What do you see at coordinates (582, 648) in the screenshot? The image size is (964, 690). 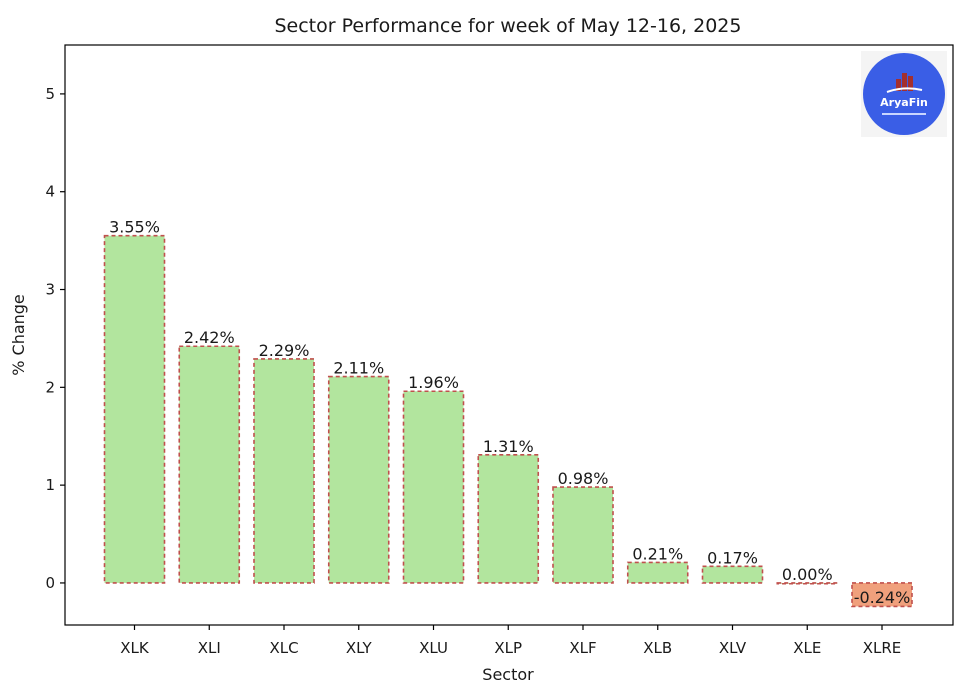 I see `x-tick-label-xlf: XLF` at bounding box center [582, 648].